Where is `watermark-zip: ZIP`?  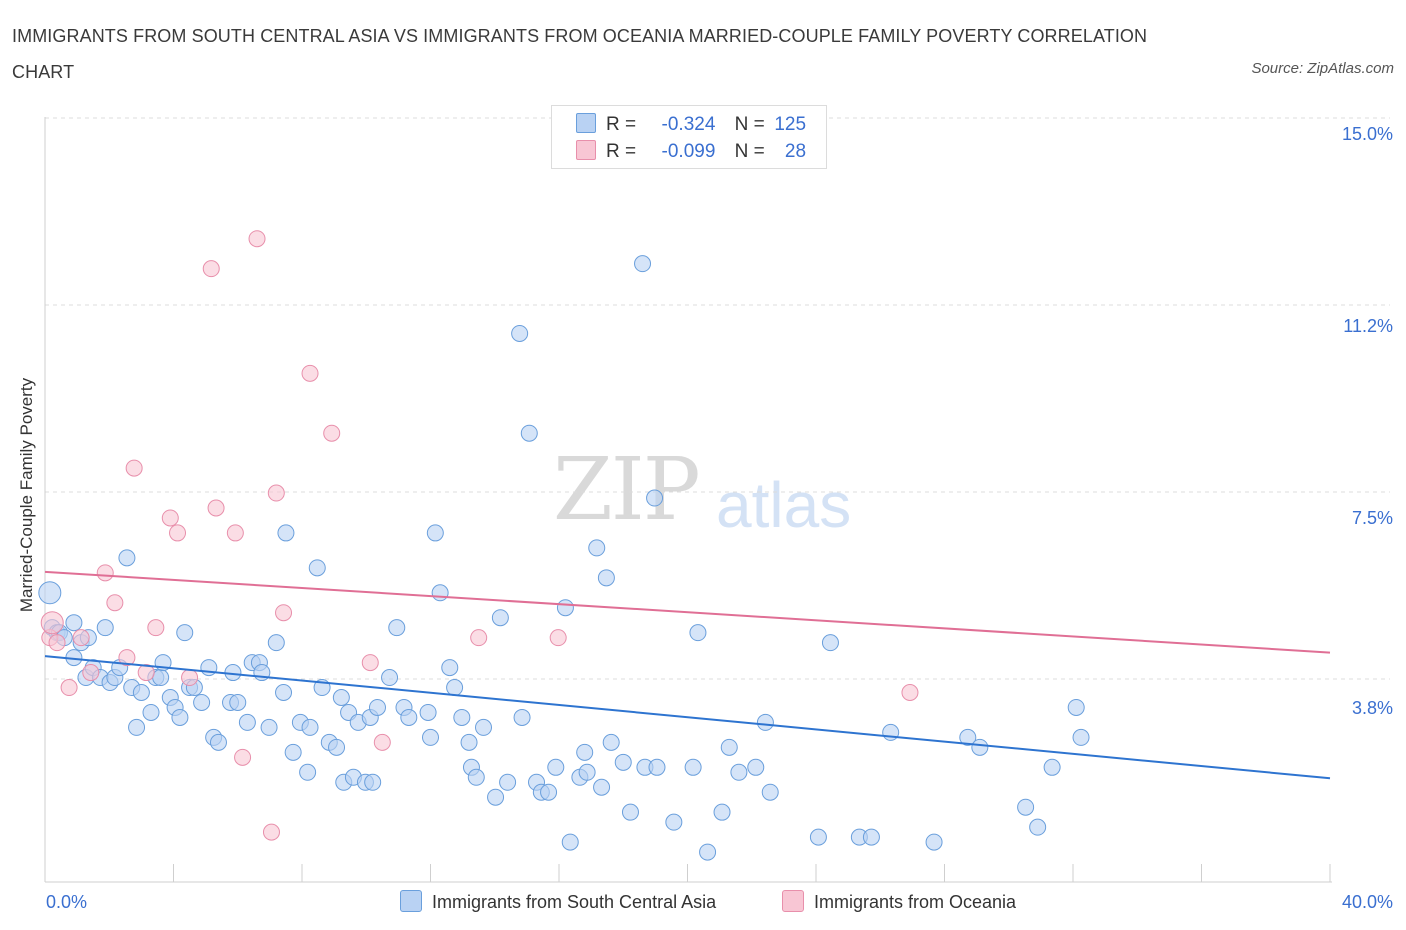 watermark-zip: ZIP is located at coordinates (627, 490).